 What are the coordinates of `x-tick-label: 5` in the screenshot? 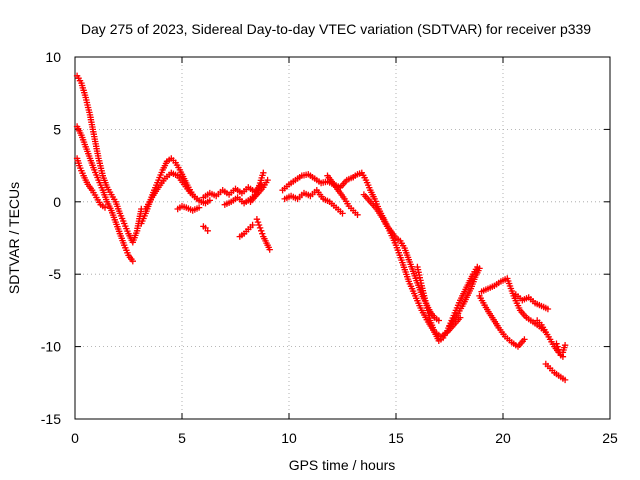 It's located at (182, 438).